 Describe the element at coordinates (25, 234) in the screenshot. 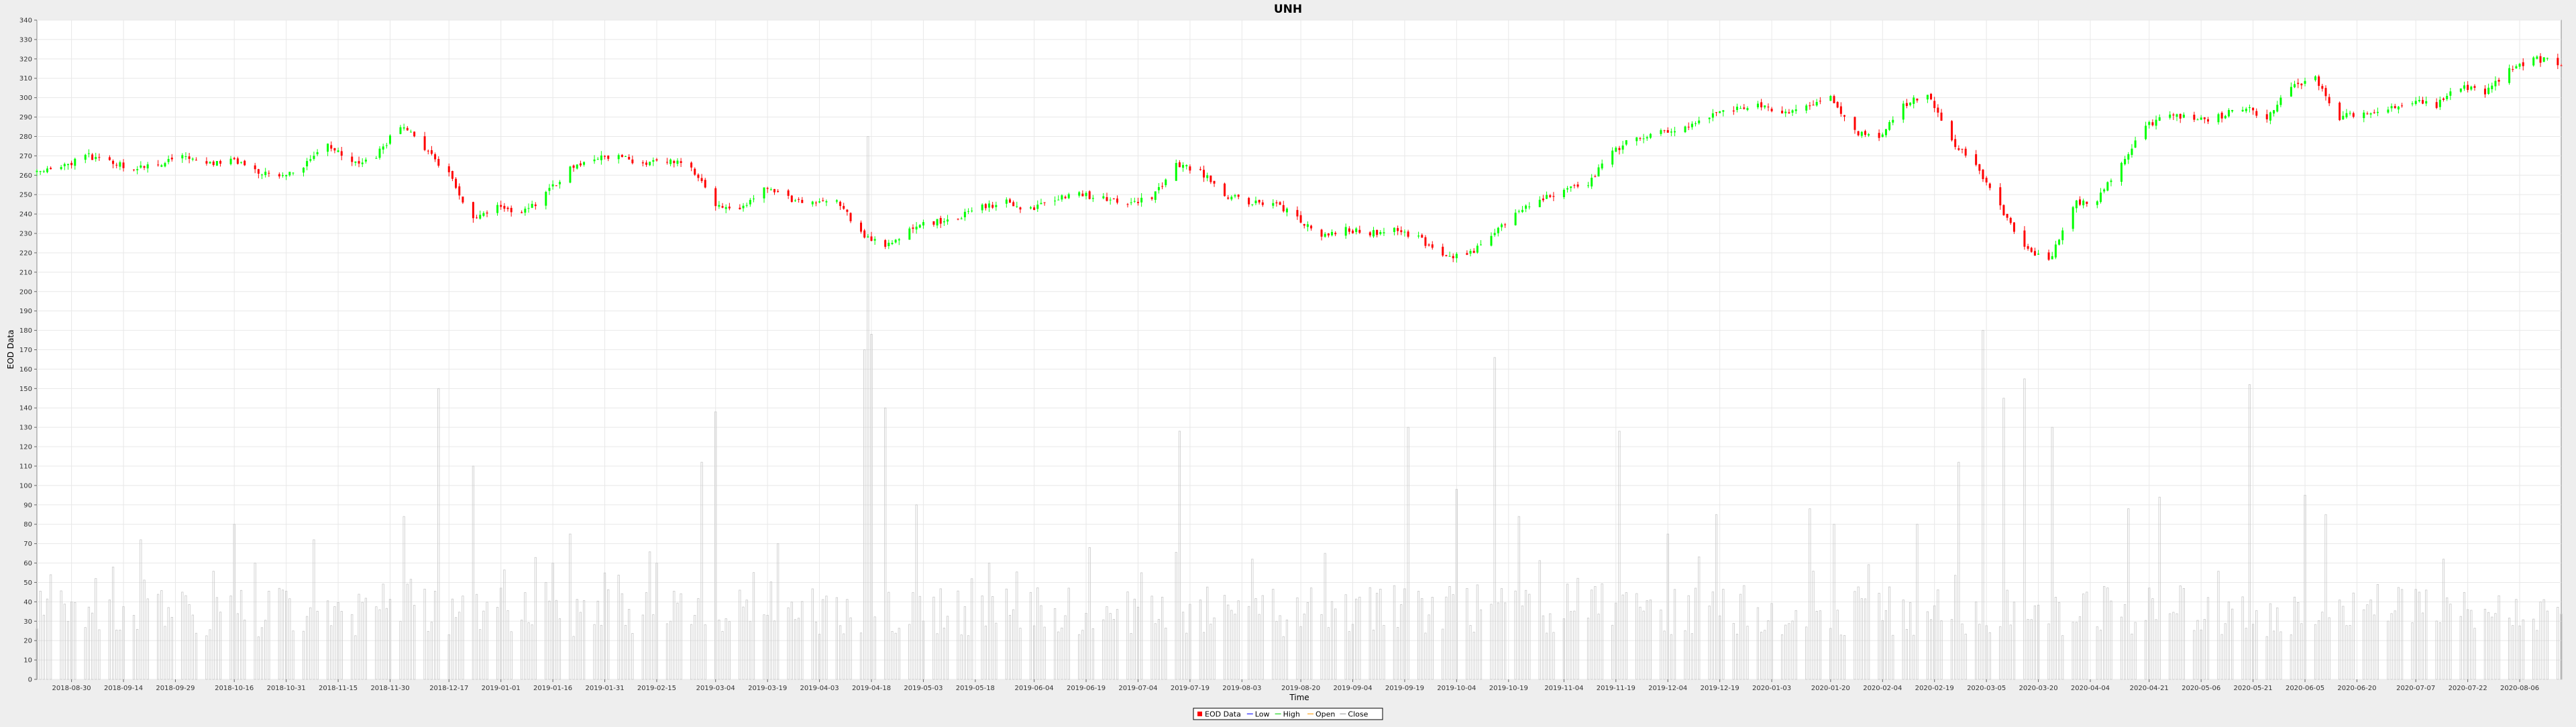

I see `y-tick-label: 230` at that location.